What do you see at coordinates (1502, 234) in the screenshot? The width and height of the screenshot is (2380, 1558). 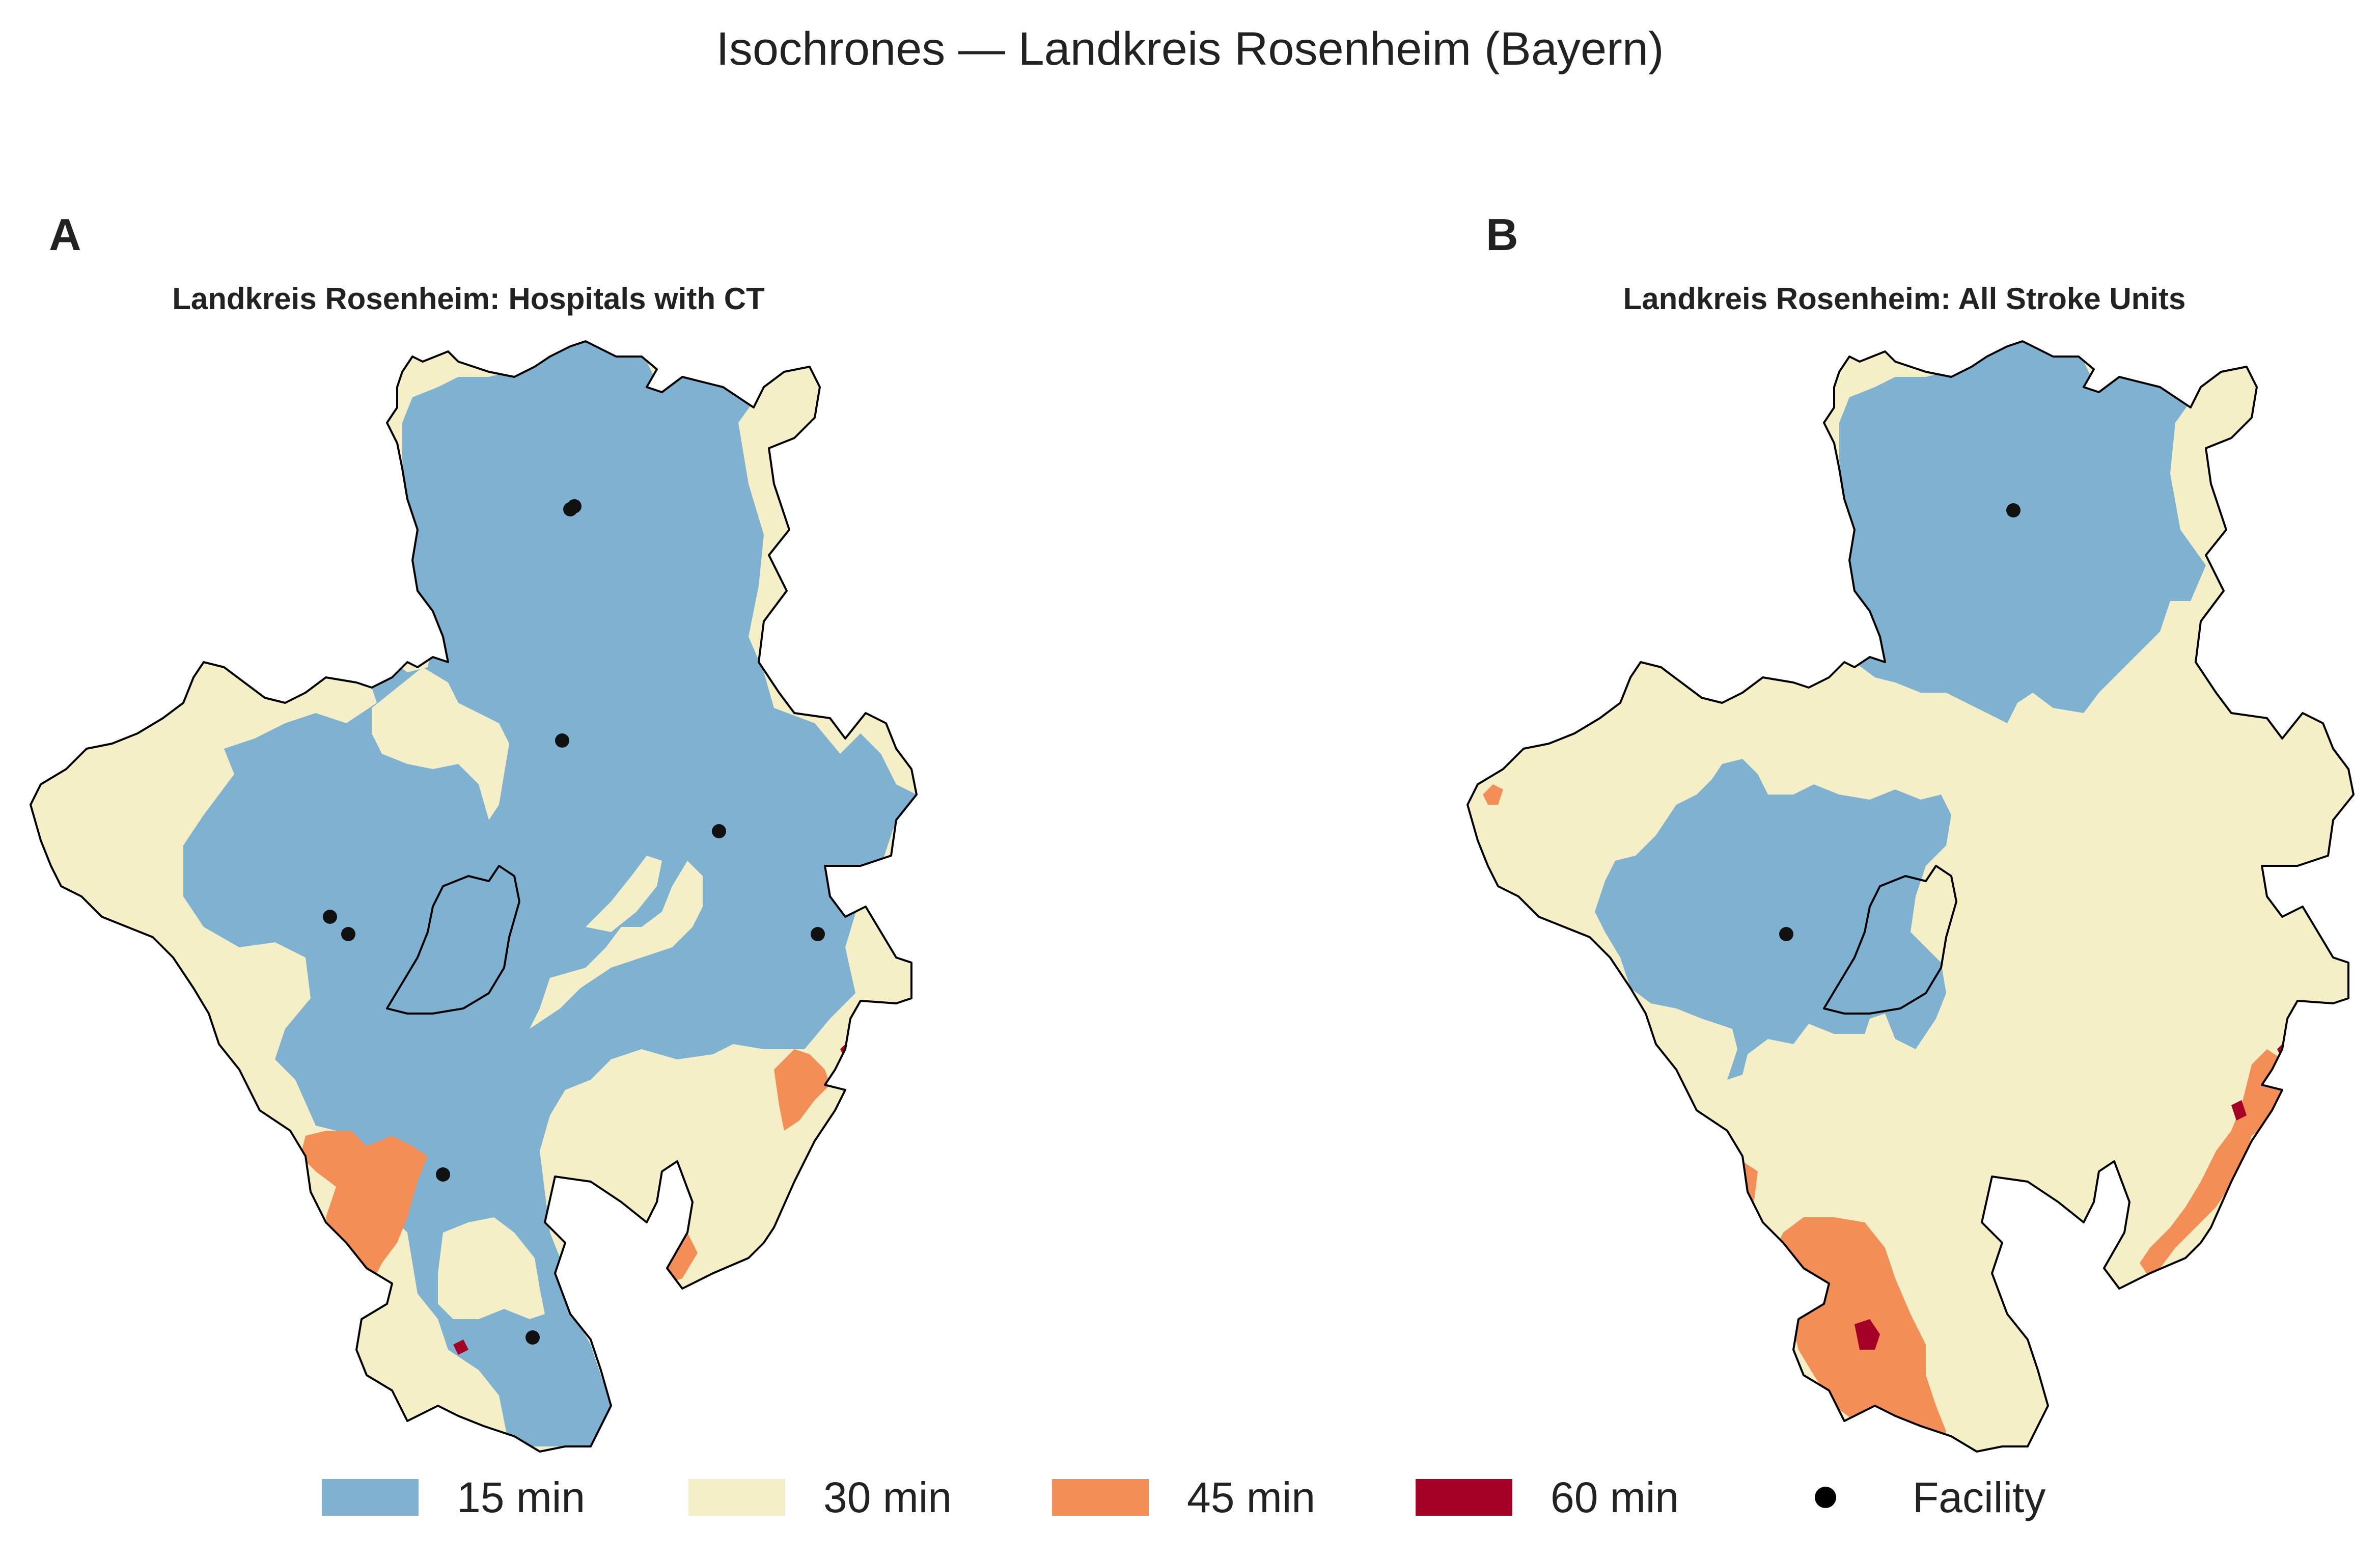 I see `panel-b-letter: B` at bounding box center [1502, 234].